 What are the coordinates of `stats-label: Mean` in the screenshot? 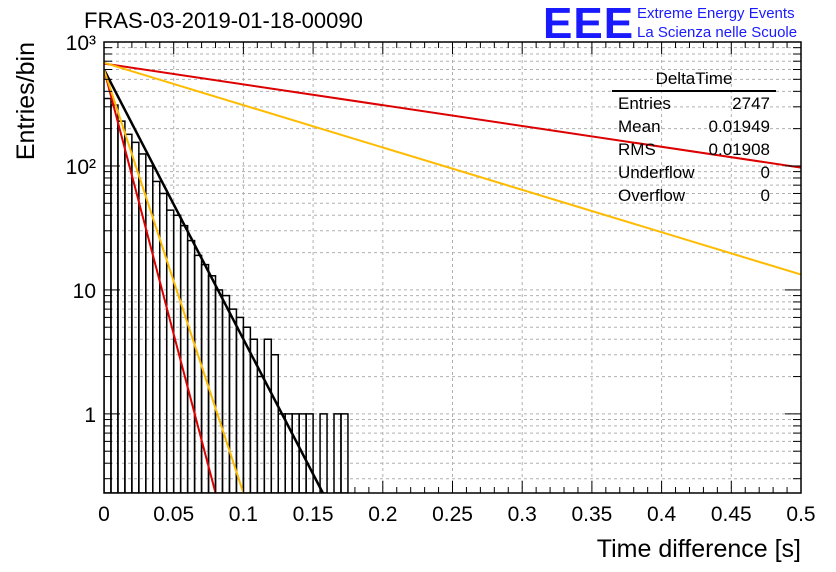 It's located at (639, 126).